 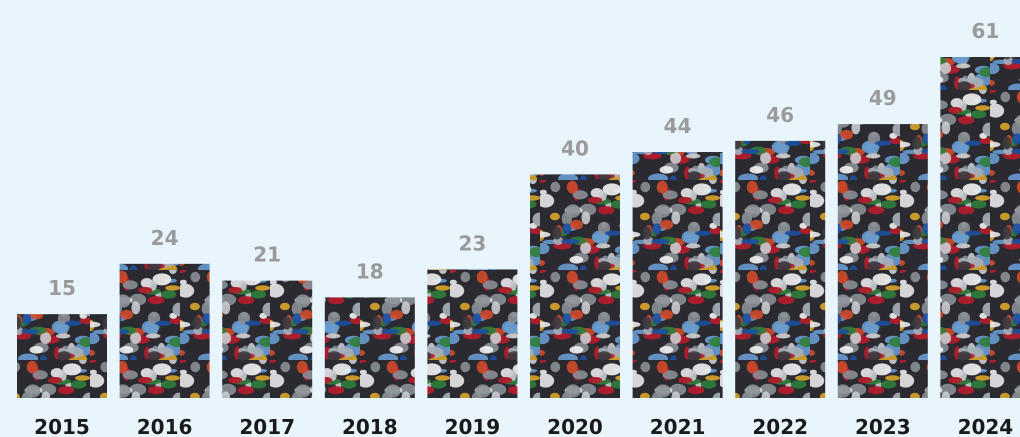 I want to click on value-label: 23, so click(x=472, y=243).